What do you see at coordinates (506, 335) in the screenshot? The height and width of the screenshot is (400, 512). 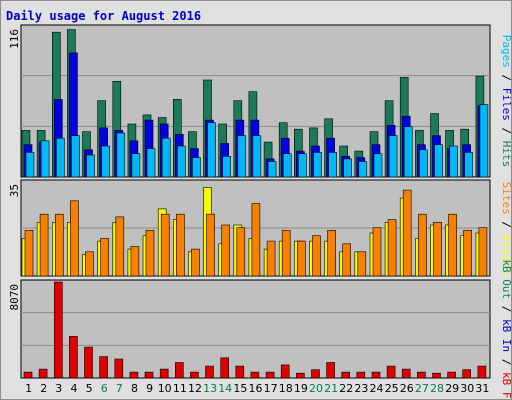 I see `legend-kb-in: kB In` at bounding box center [506, 335].